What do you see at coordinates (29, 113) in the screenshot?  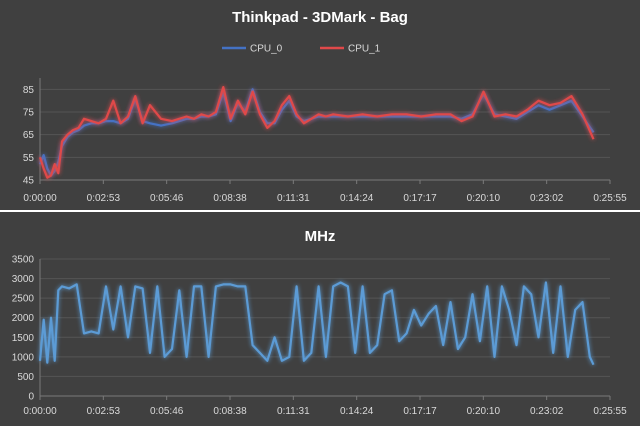 I see `cpu-y-tick-label: 75` at bounding box center [29, 113].